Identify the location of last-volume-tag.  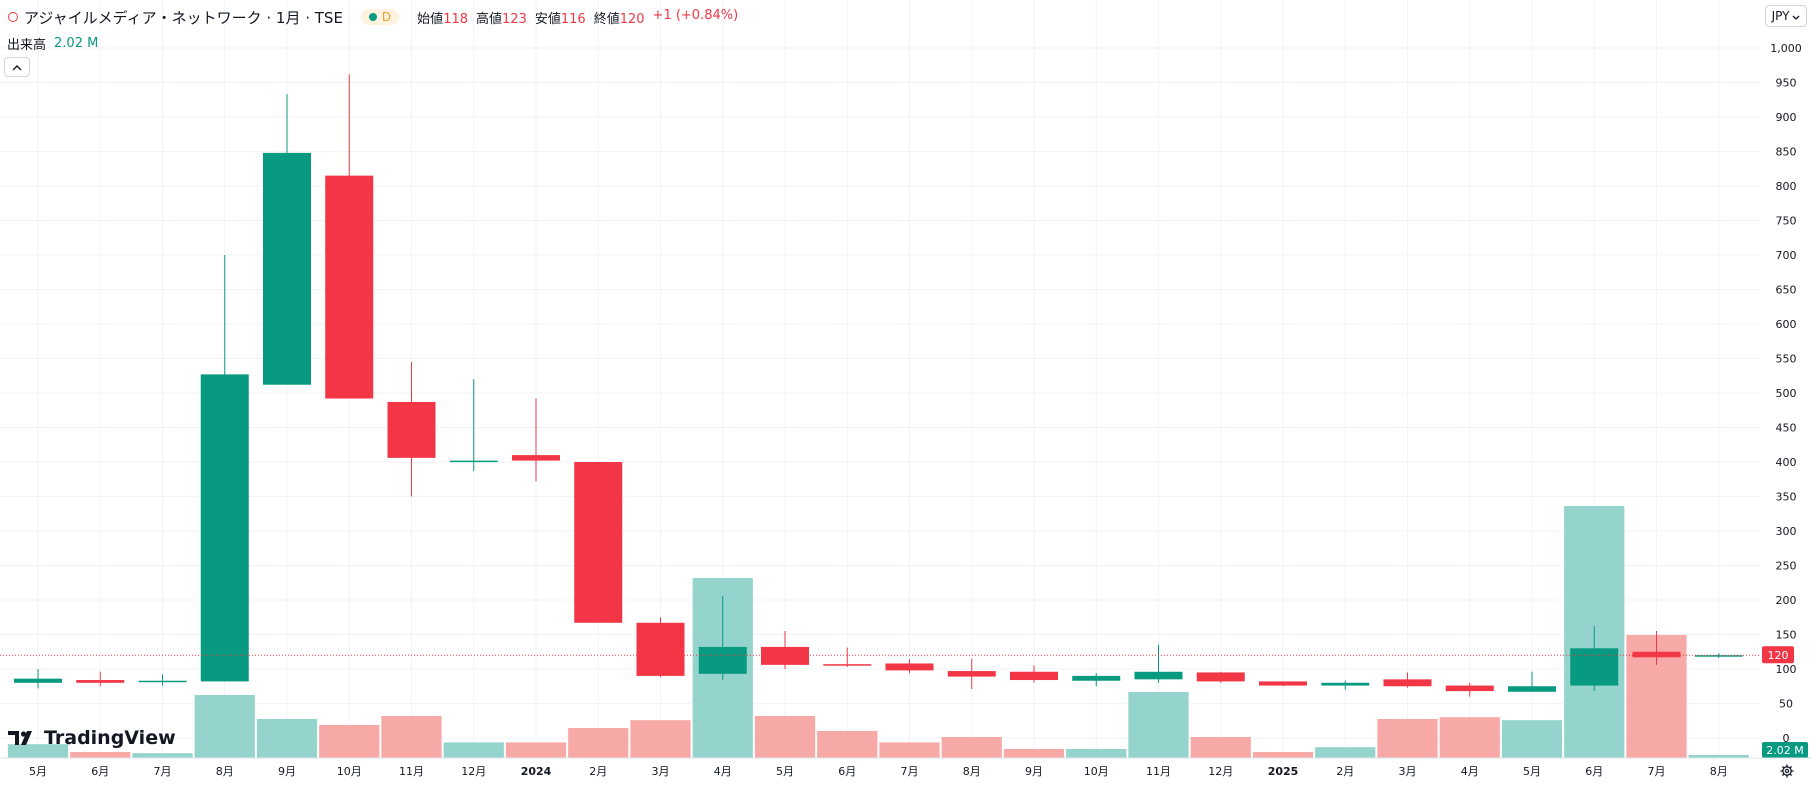
(1785, 750).